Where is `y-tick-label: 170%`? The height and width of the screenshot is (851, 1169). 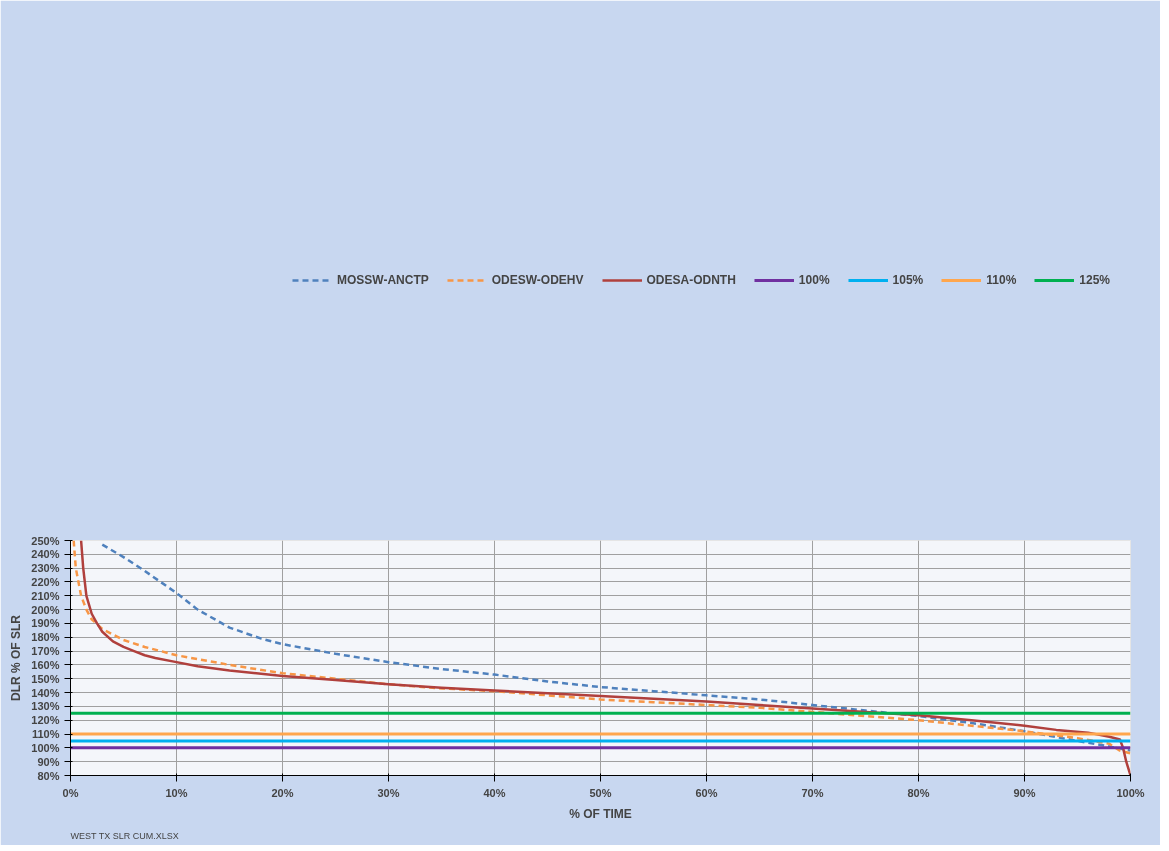 y-tick-label: 170% is located at coordinates (45, 651).